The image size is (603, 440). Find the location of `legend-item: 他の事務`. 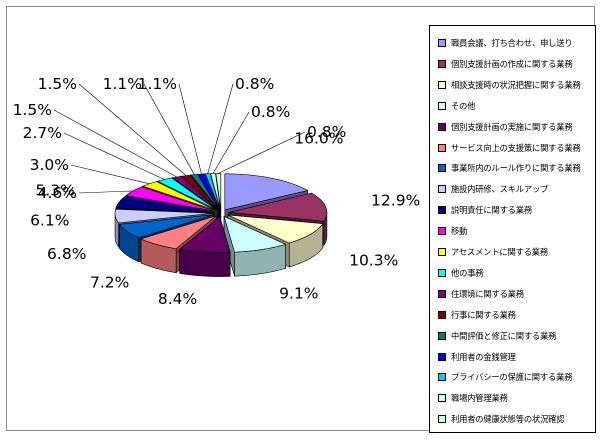

legend-item: 他の事務 is located at coordinates (461, 273).